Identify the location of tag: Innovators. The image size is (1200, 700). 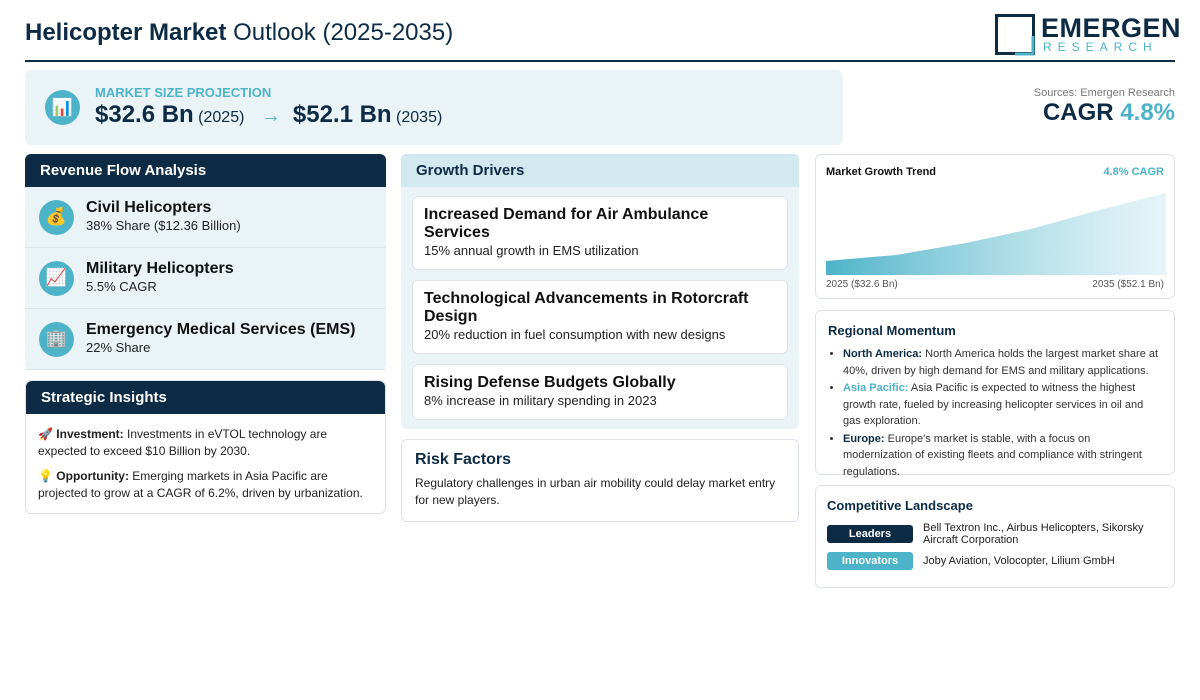
(870, 561).